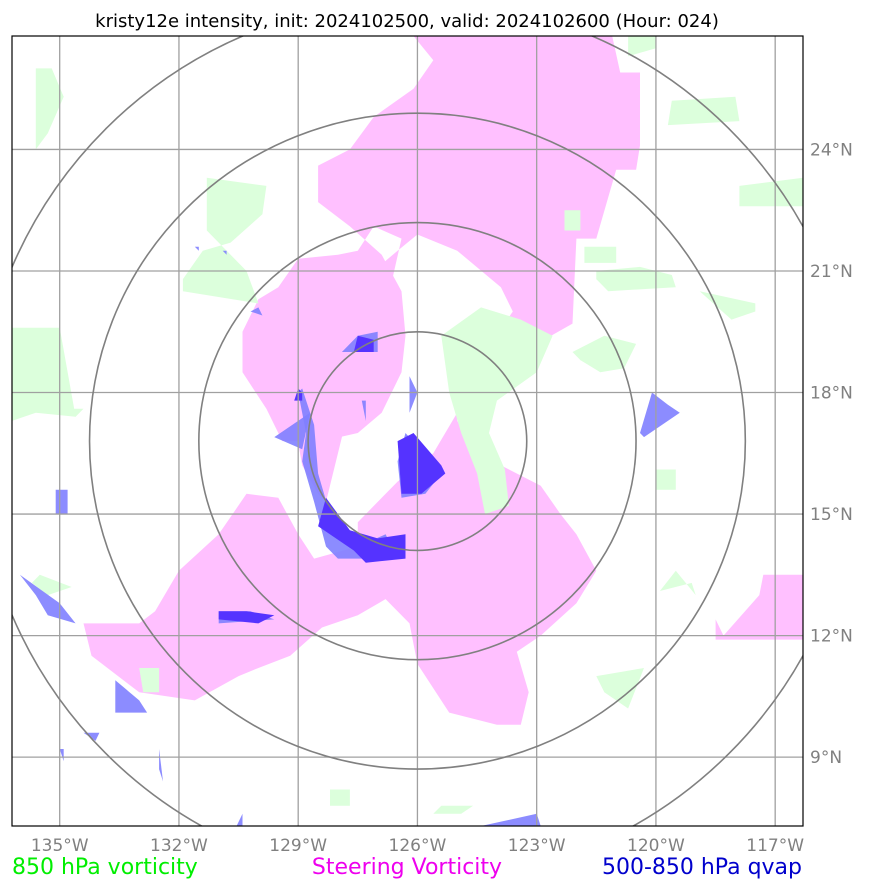 This screenshot has width=873, height=891. I want to click on lat-tick-label: 24°N, so click(831, 150).